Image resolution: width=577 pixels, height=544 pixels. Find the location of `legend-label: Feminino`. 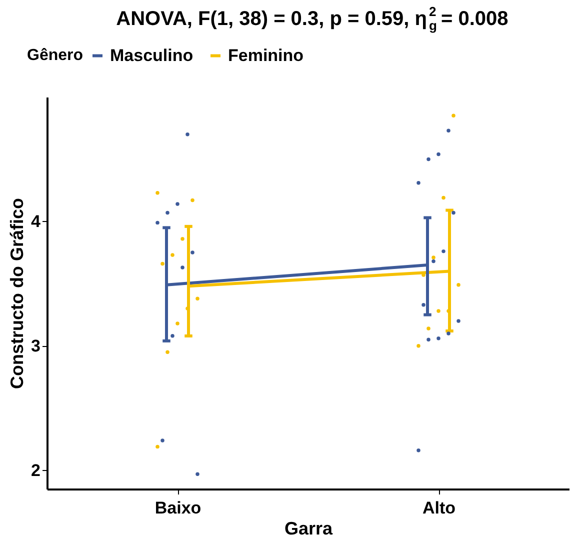

legend-label: Feminino is located at coordinates (266, 55).